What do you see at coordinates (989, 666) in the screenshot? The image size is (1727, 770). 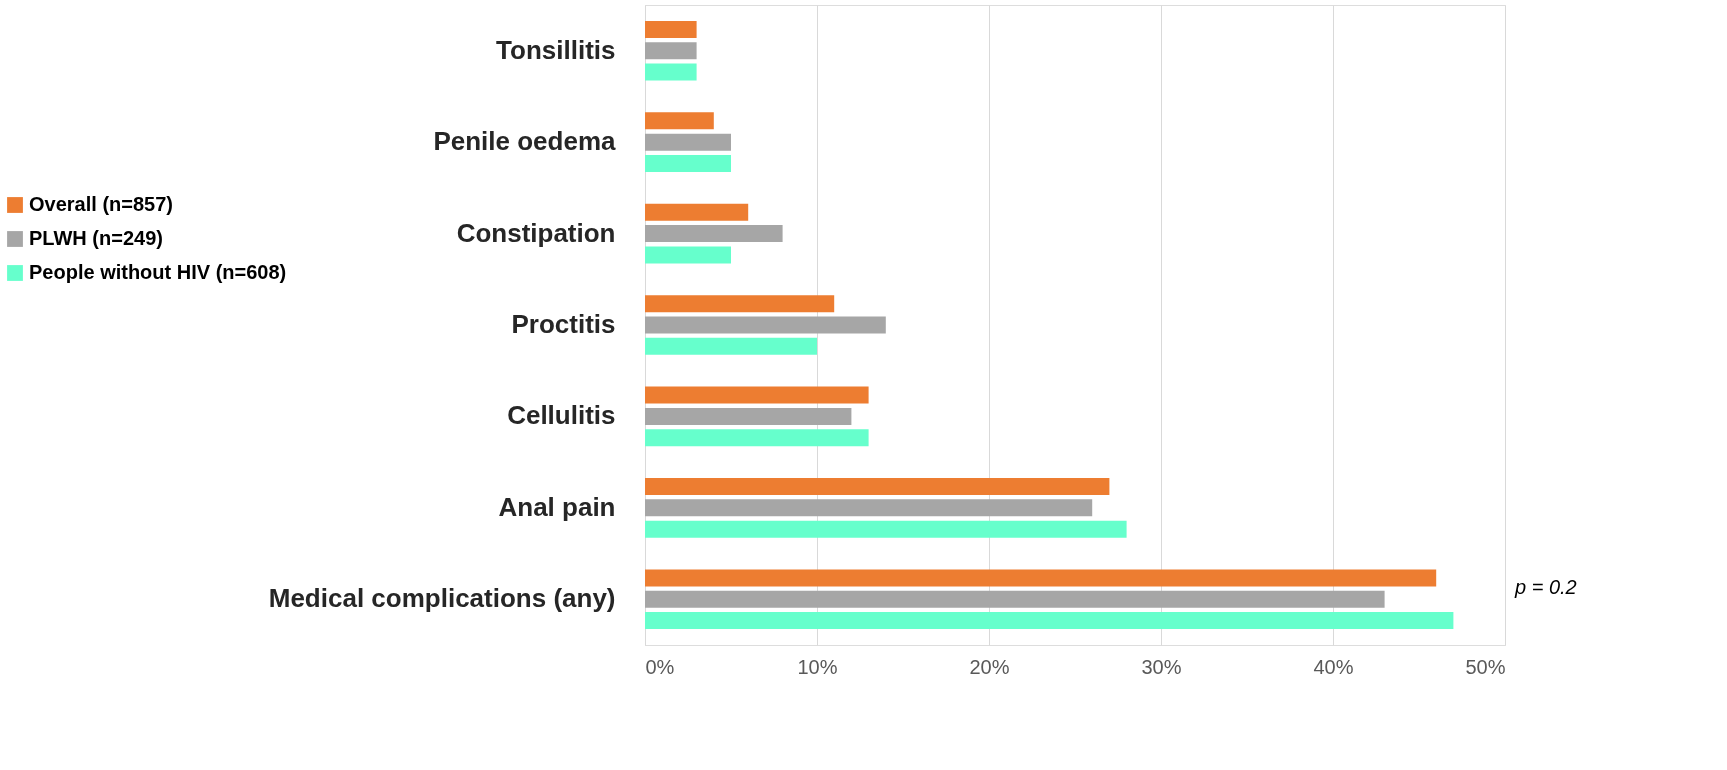 I see `x-tick-label: 20%` at bounding box center [989, 666].